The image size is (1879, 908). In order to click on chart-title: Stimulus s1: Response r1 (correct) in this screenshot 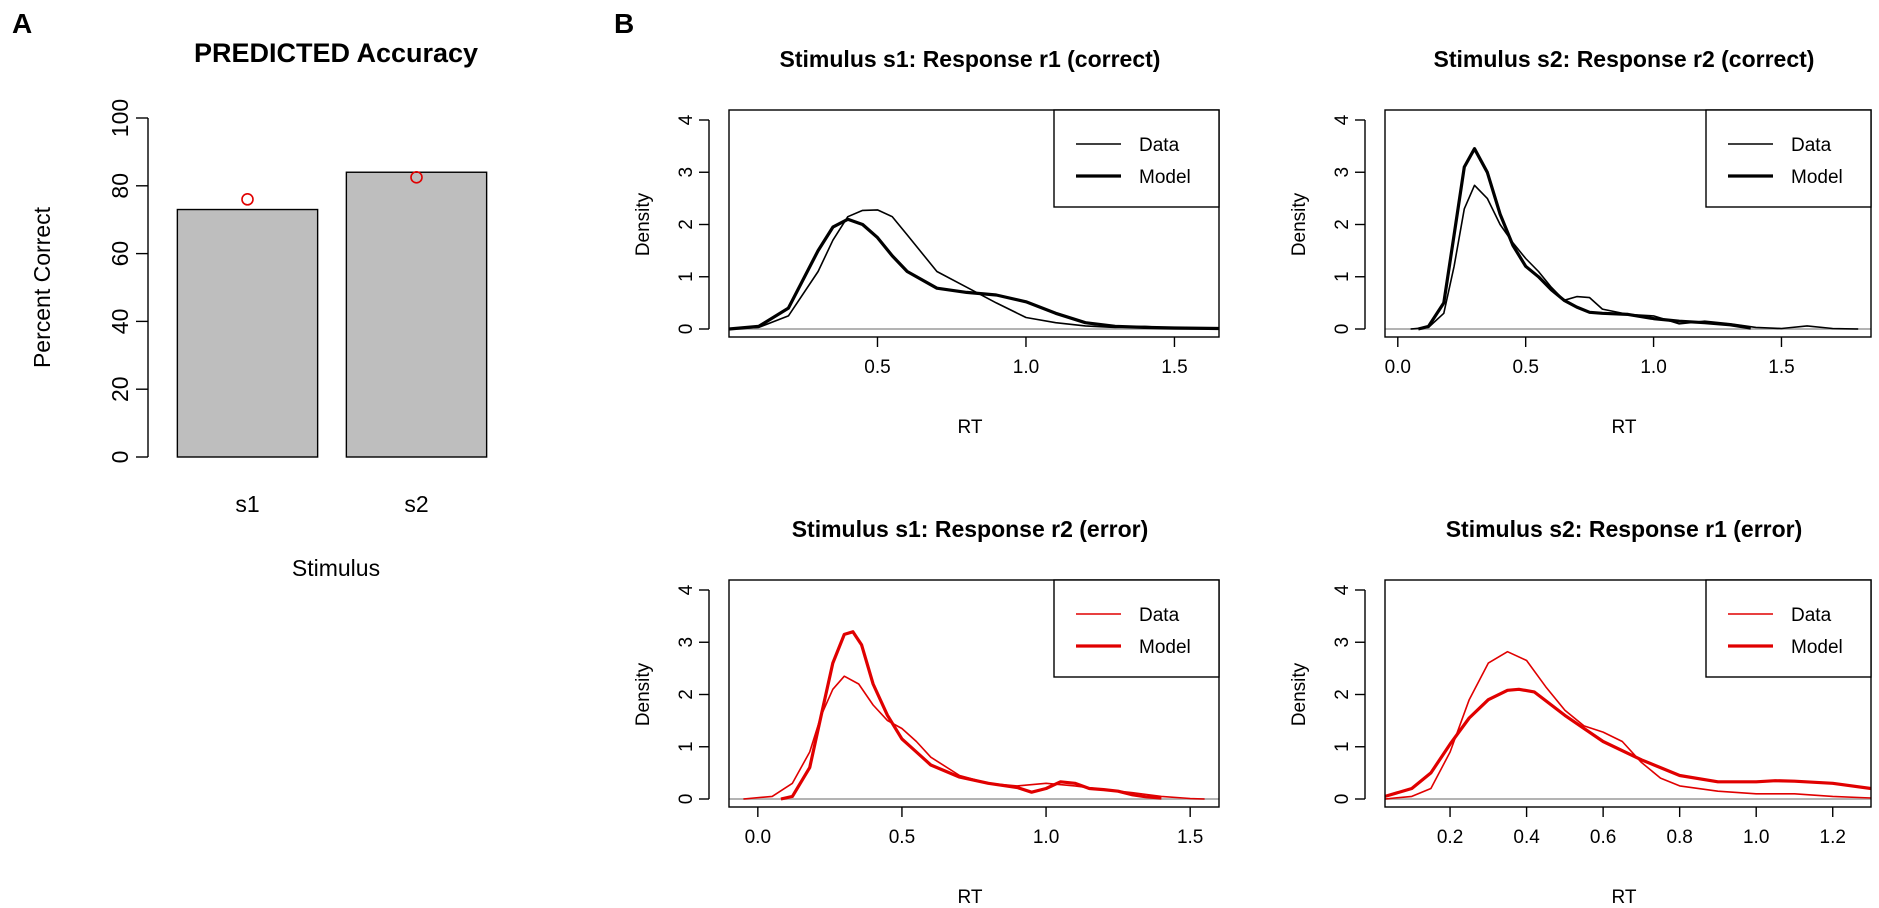, I will do `click(970, 59)`.